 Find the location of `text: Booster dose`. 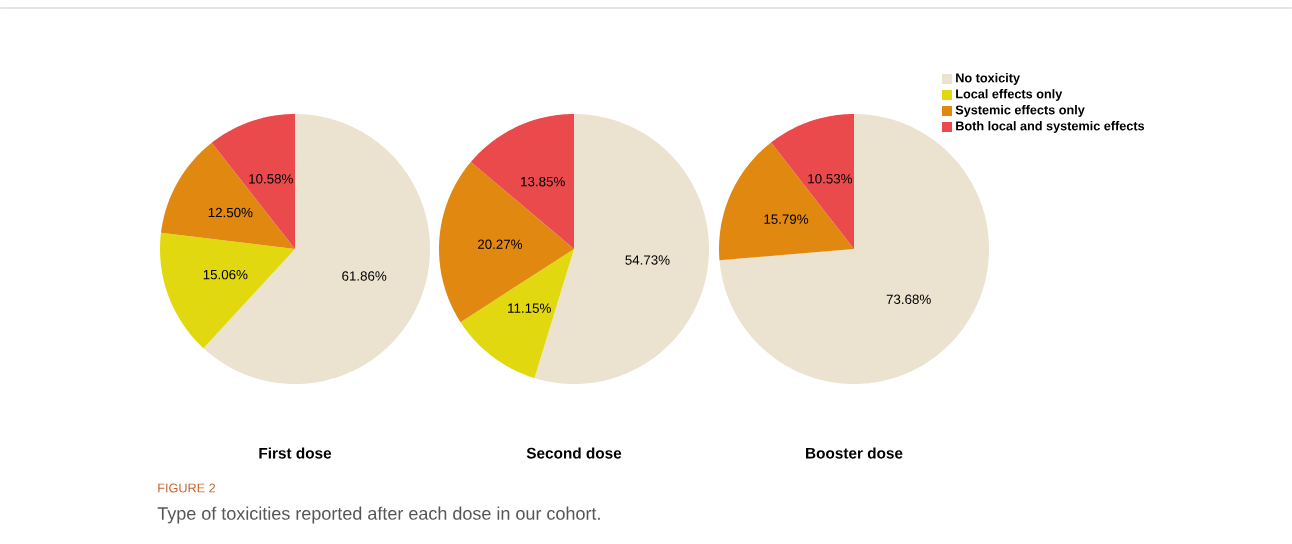

text: Booster dose is located at coordinates (854, 453).